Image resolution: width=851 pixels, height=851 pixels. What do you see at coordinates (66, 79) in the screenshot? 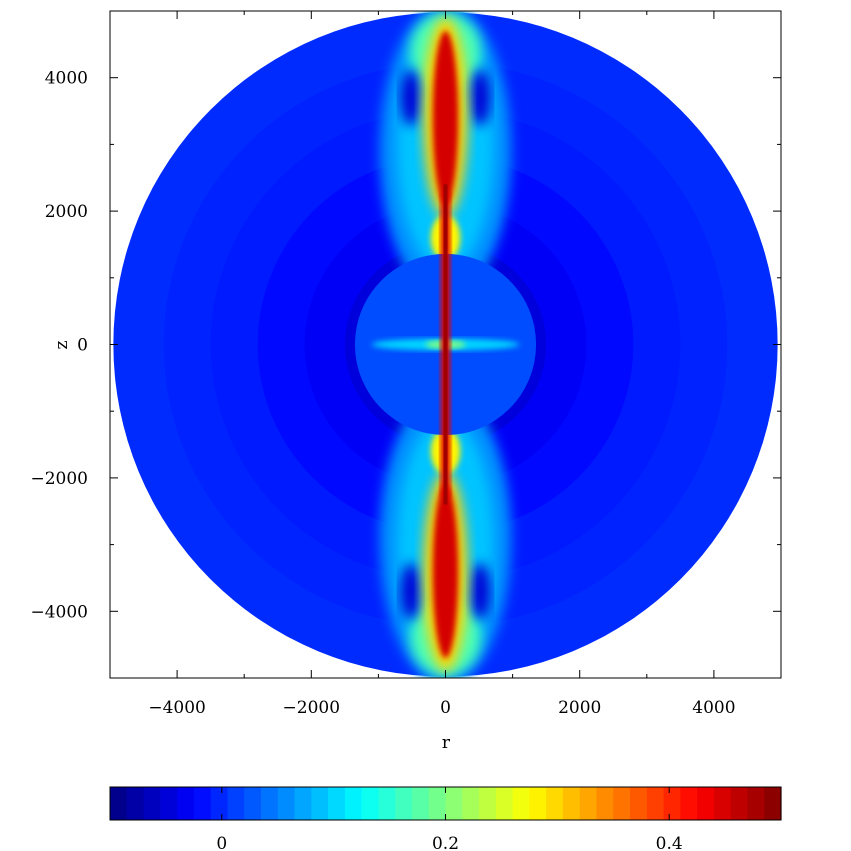
I see `y-tick-label: 4000` at bounding box center [66, 79].